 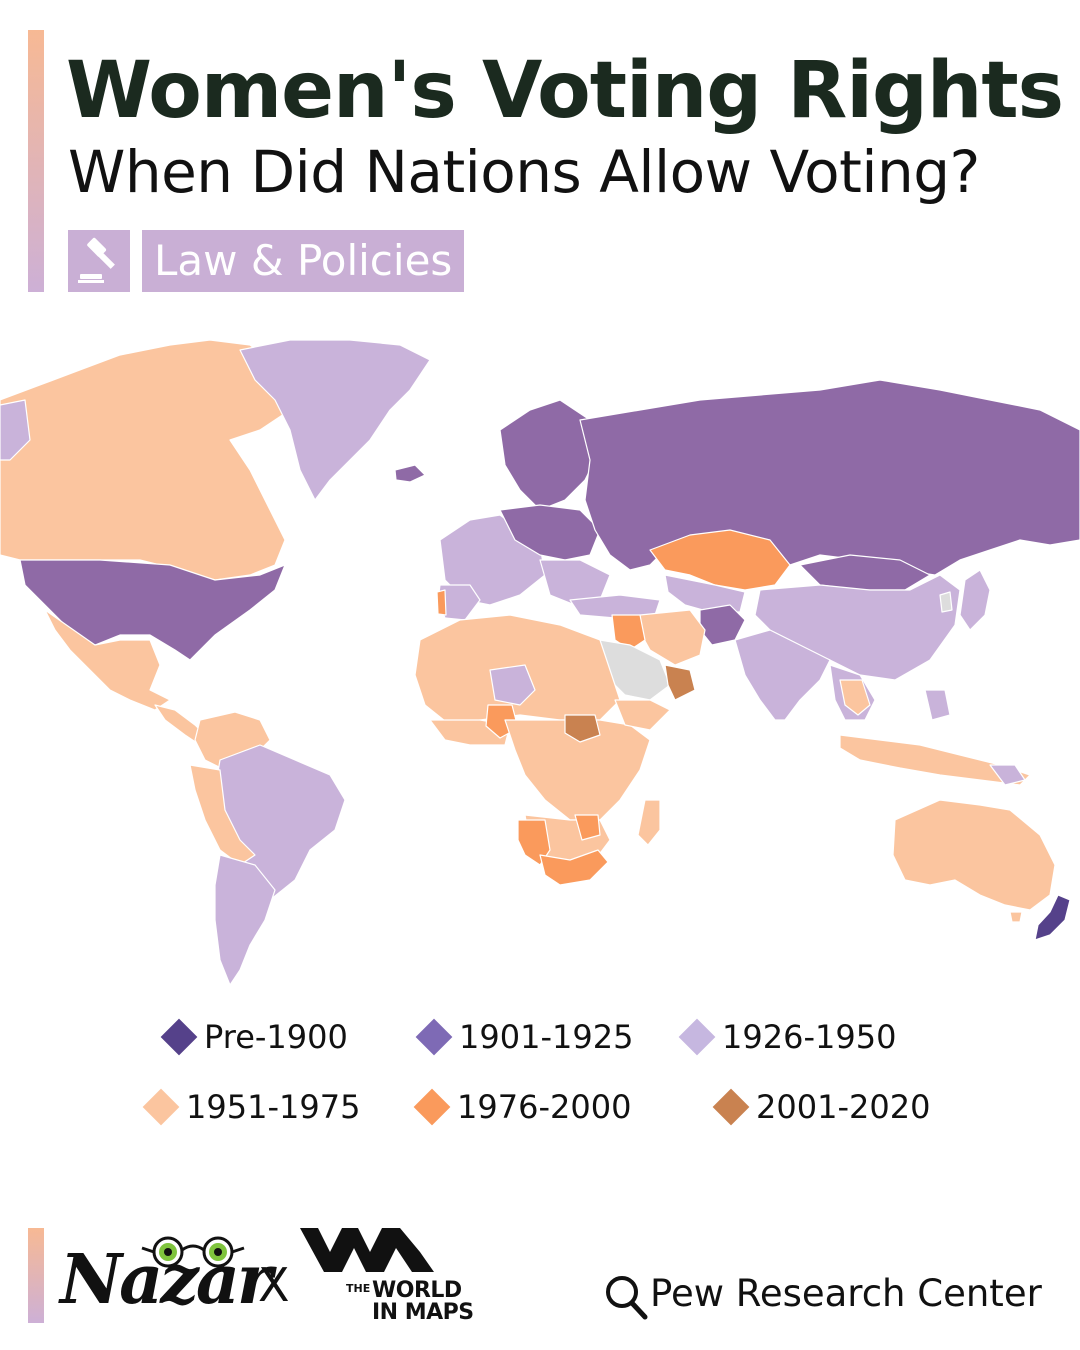 I want to click on region-central-europe, so click(x=550, y=532).